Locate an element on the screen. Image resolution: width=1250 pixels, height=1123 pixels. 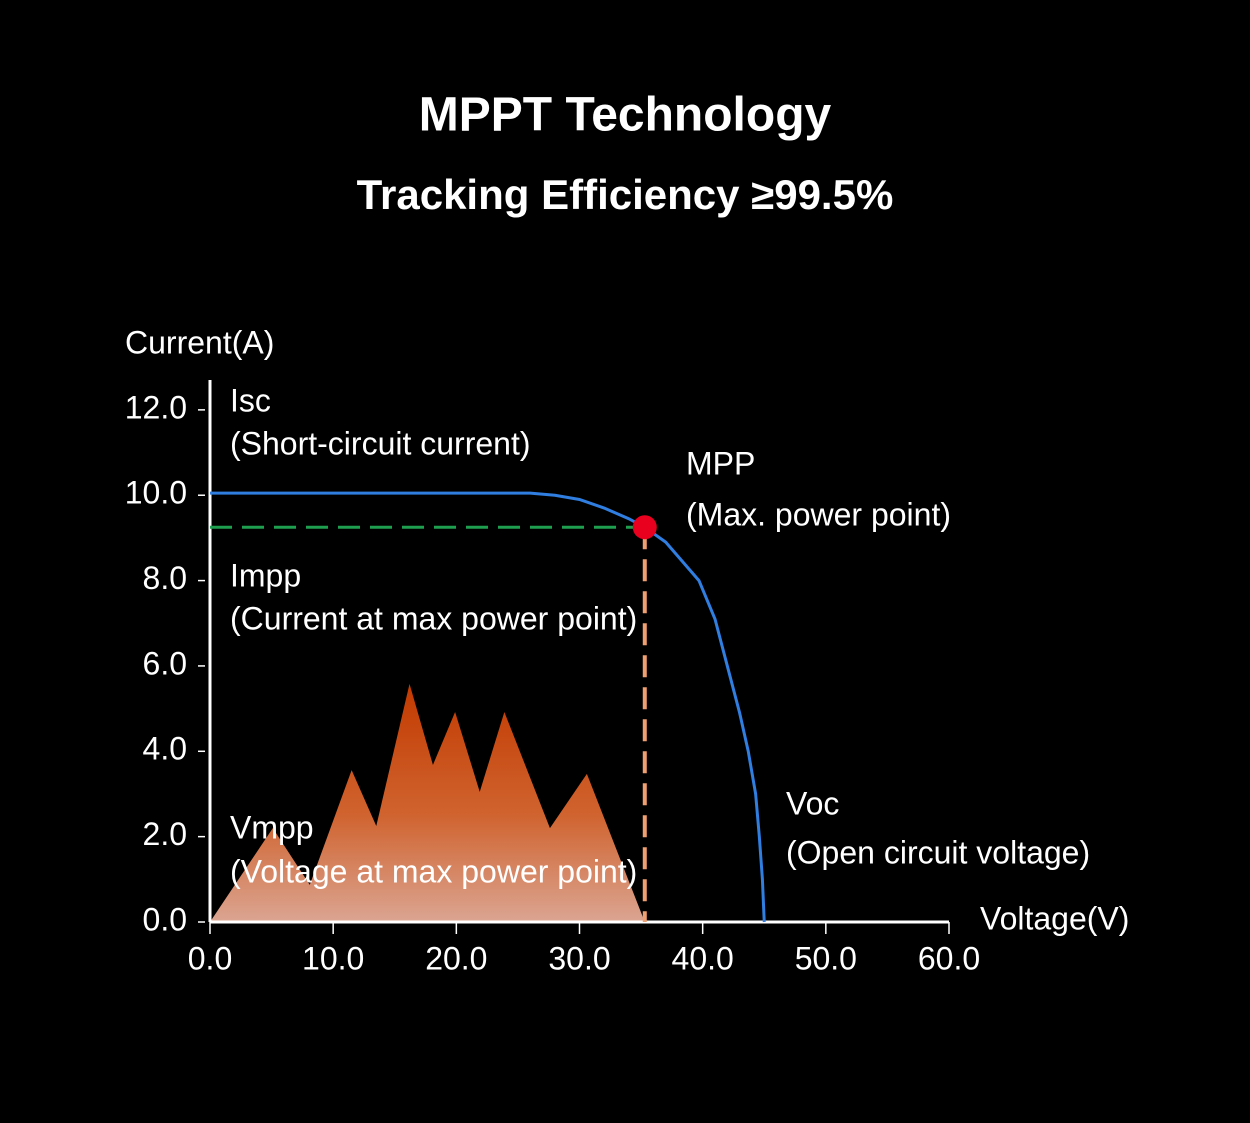
y-tick-label: 0.0 is located at coordinates (165, 919).